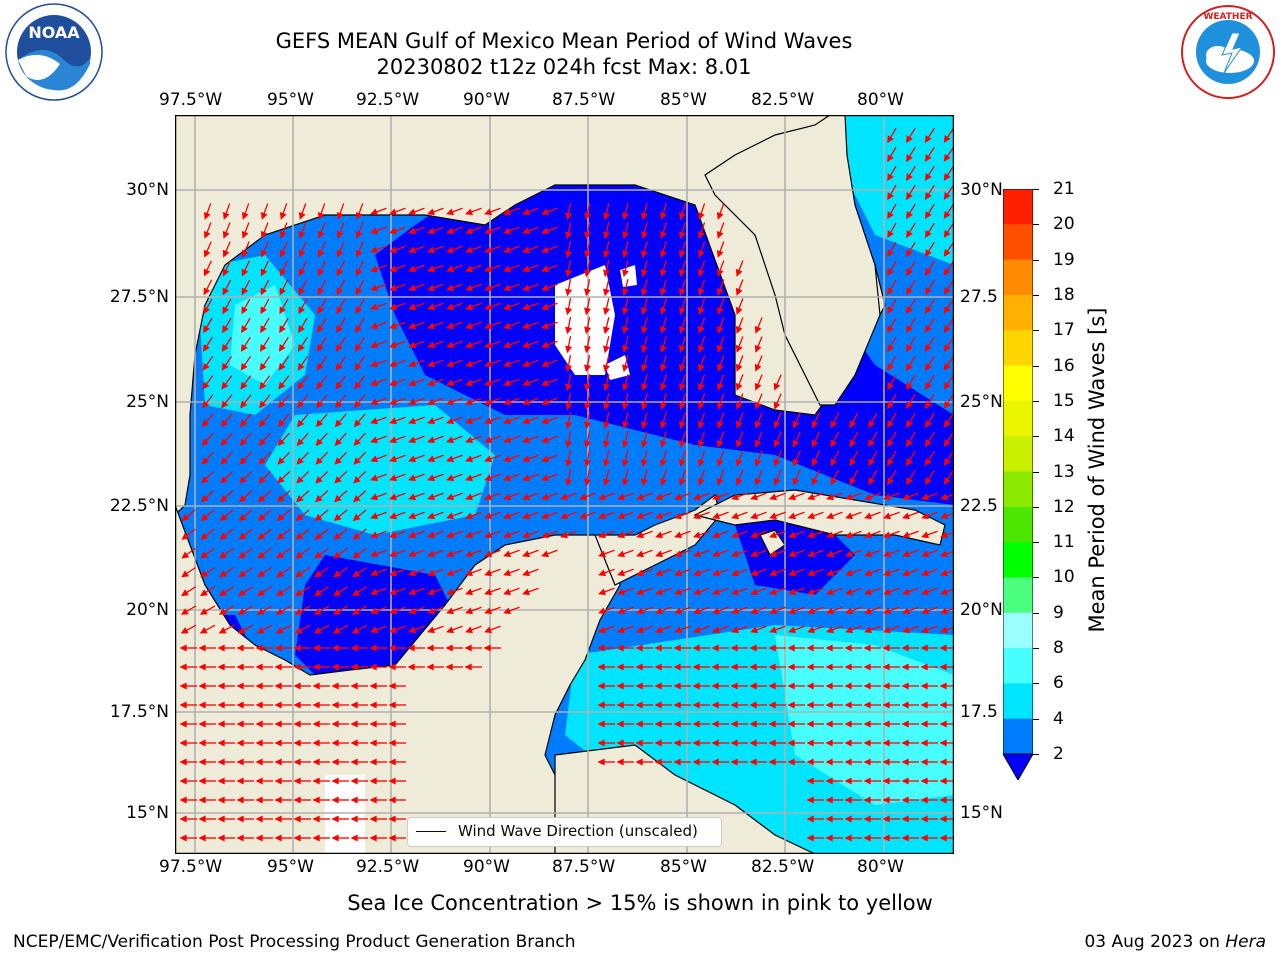 This screenshot has width=1280, height=960. What do you see at coordinates (1018, 242) in the screenshot?
I see `colorbar-band` at bounding box center [1018, 242].